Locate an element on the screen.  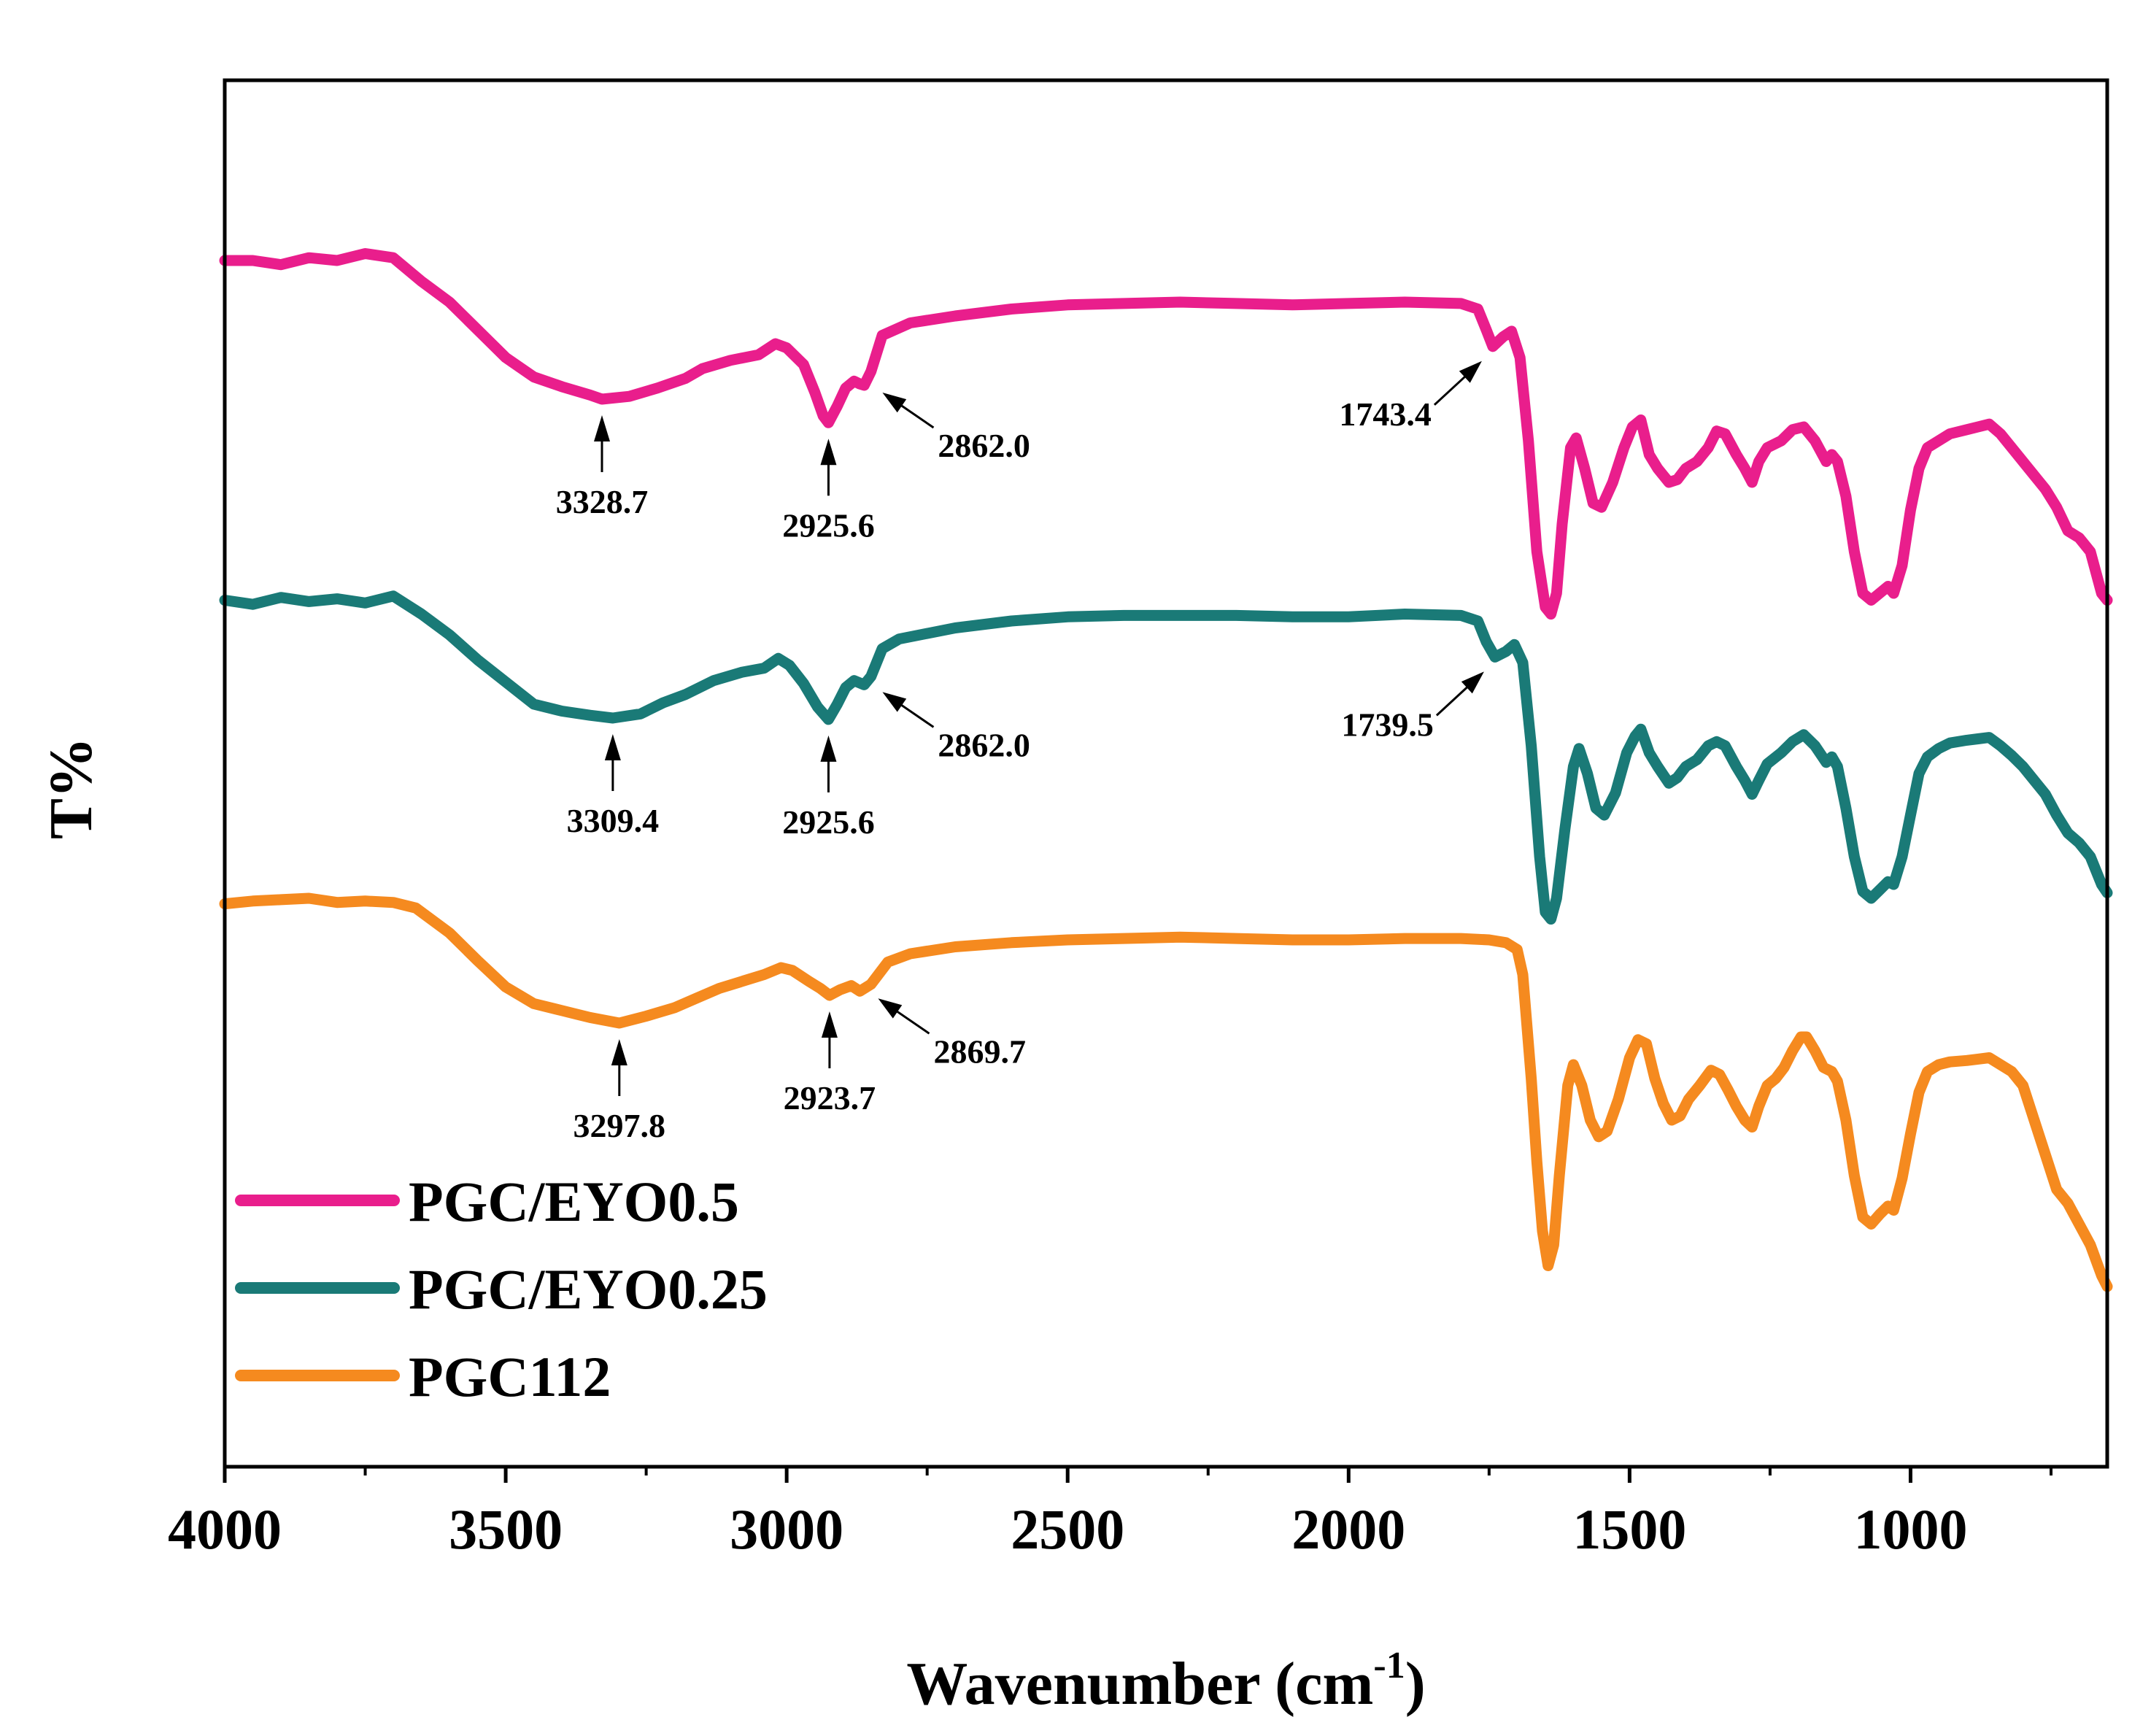
annotation-label: 2923.7 is located at coordinates (830, 1097).